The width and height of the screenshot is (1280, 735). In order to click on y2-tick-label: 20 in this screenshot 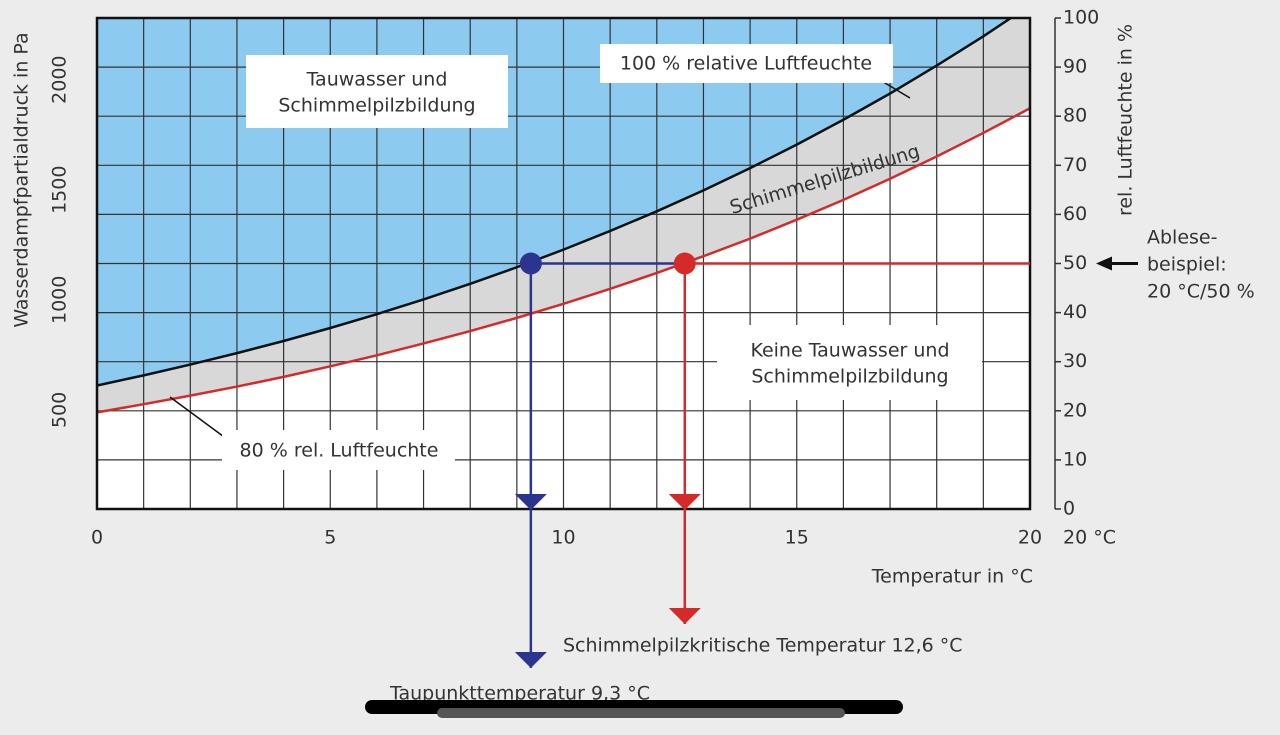, I will do `click(1075, 410)`.